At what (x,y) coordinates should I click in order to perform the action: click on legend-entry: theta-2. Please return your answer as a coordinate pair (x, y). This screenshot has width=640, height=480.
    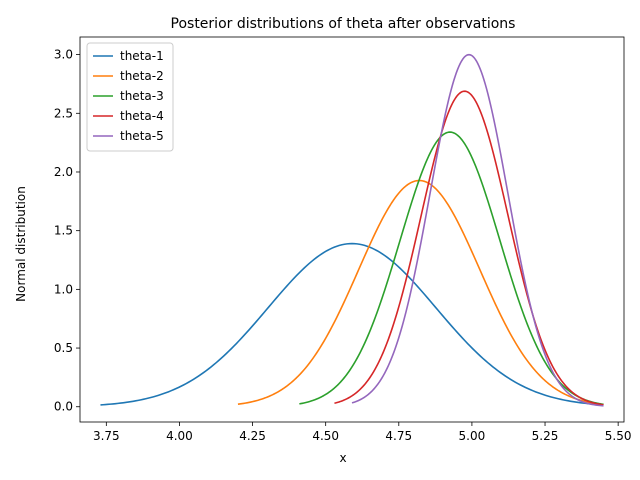
    Looking at the image, I should click on (142, 76).